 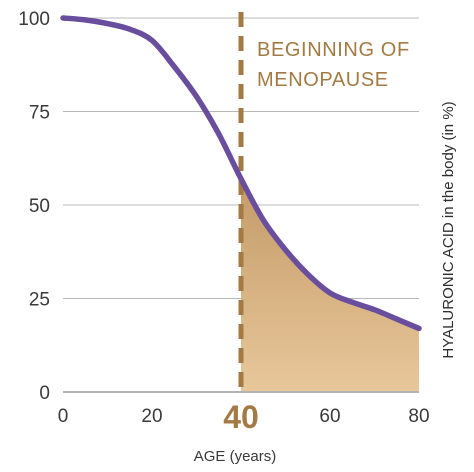 What do you see at coordinates (44, 393) in the screenshot?
I see `y-tick-label-0: 0` at bounding box center [44, 393].